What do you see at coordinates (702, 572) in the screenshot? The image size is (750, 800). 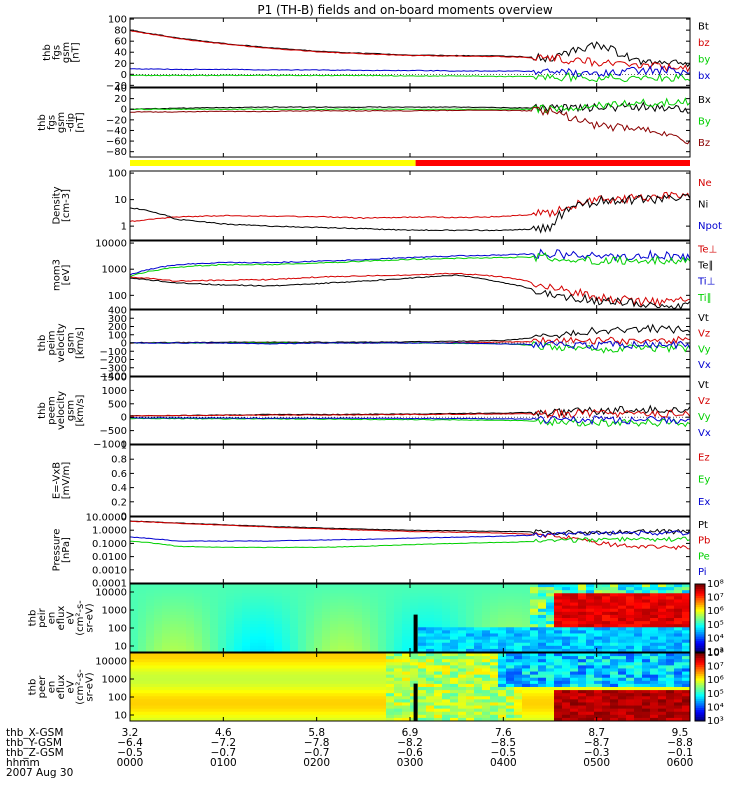 I see `pressure-legend-item: Pi` at bounding box center [702, 572].